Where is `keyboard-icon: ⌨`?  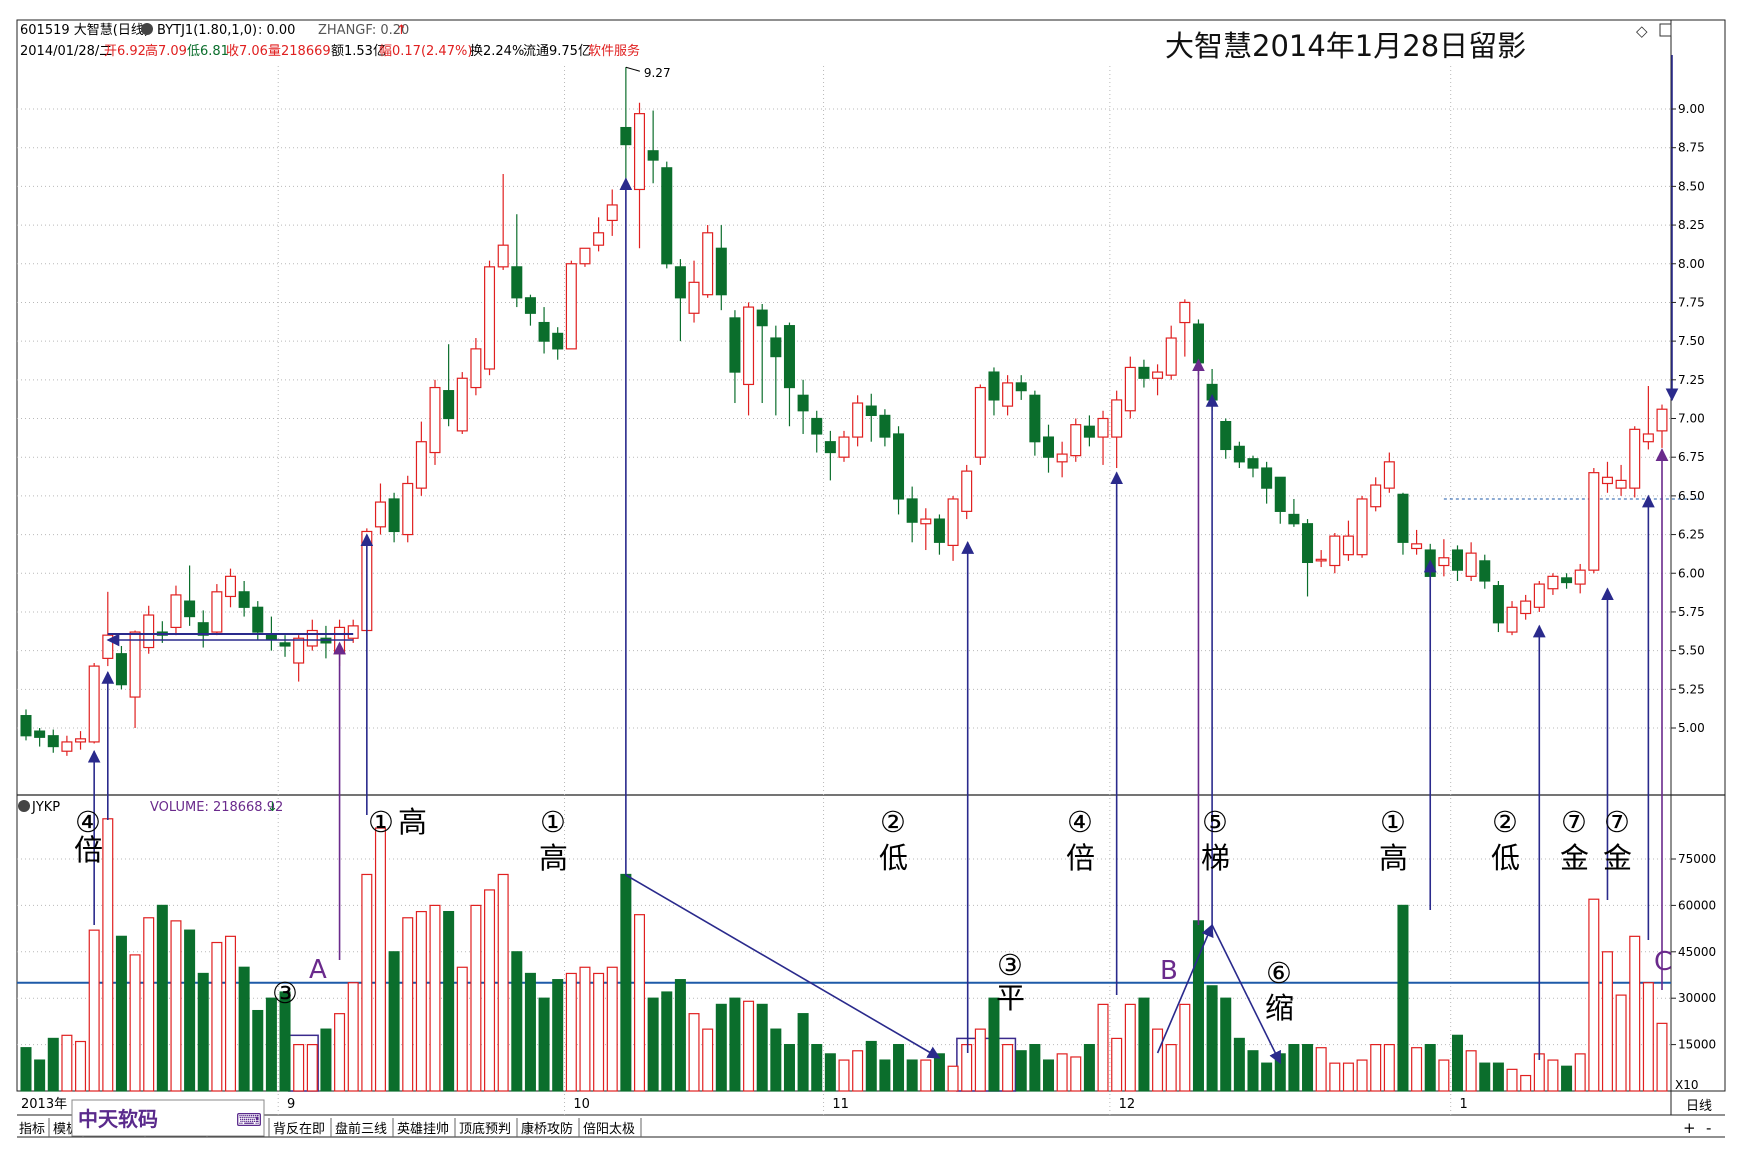
keyboard-icon: ⌨ is located at coordinates (249, 1120).